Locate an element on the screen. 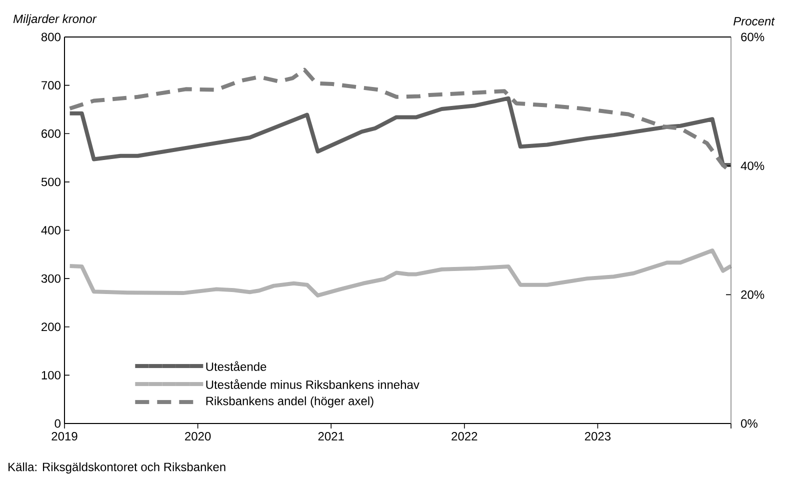 This screenshot has height=484, width=794. y-tick-label: 500 is located at coordinates (50, 182).